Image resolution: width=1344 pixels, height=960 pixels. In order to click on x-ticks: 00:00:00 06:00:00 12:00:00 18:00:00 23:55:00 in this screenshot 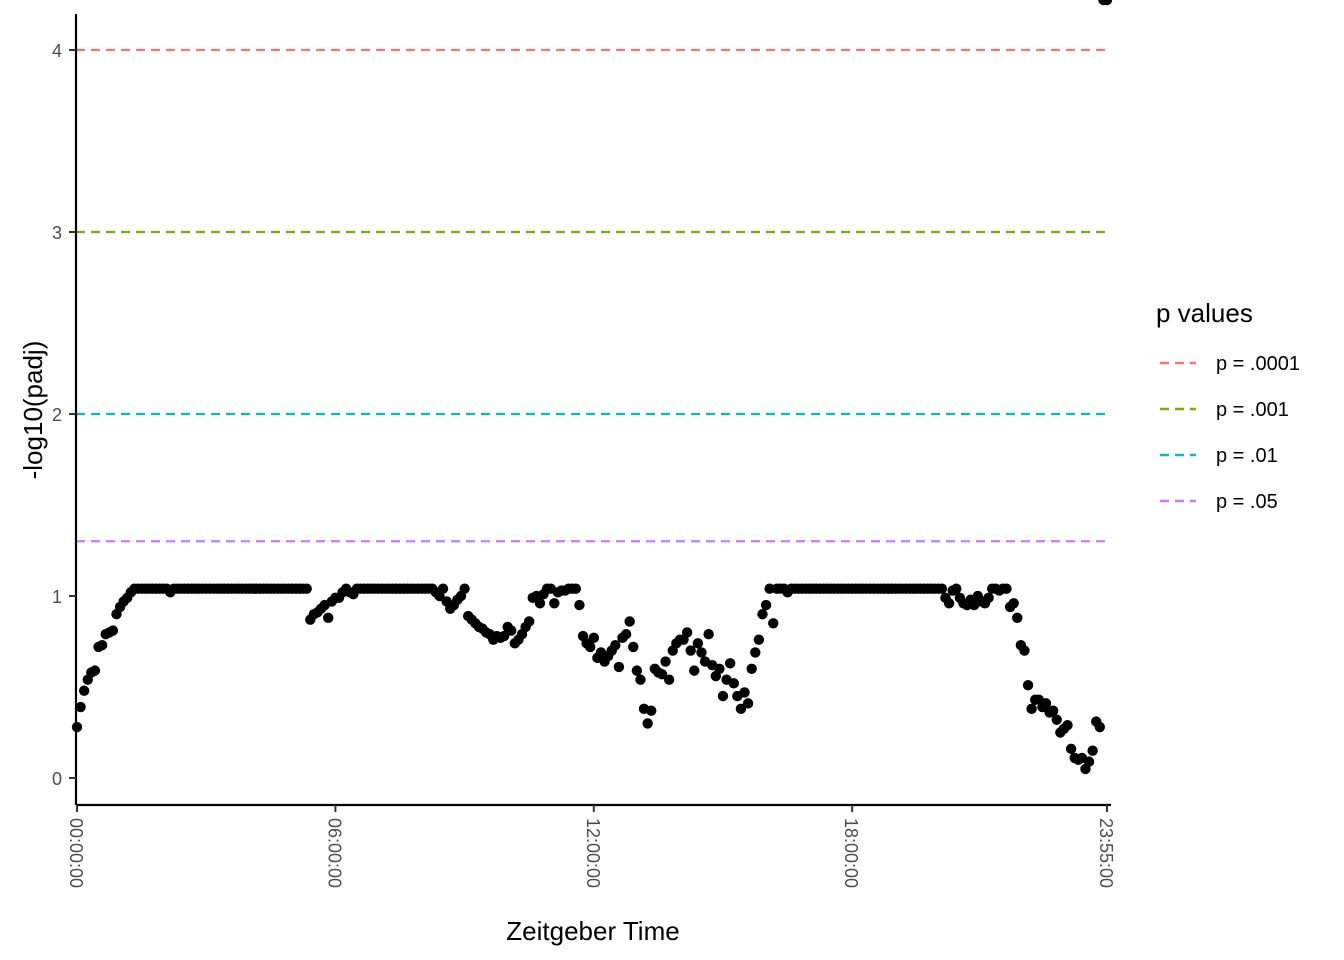, I will do `click(591, 846)`.